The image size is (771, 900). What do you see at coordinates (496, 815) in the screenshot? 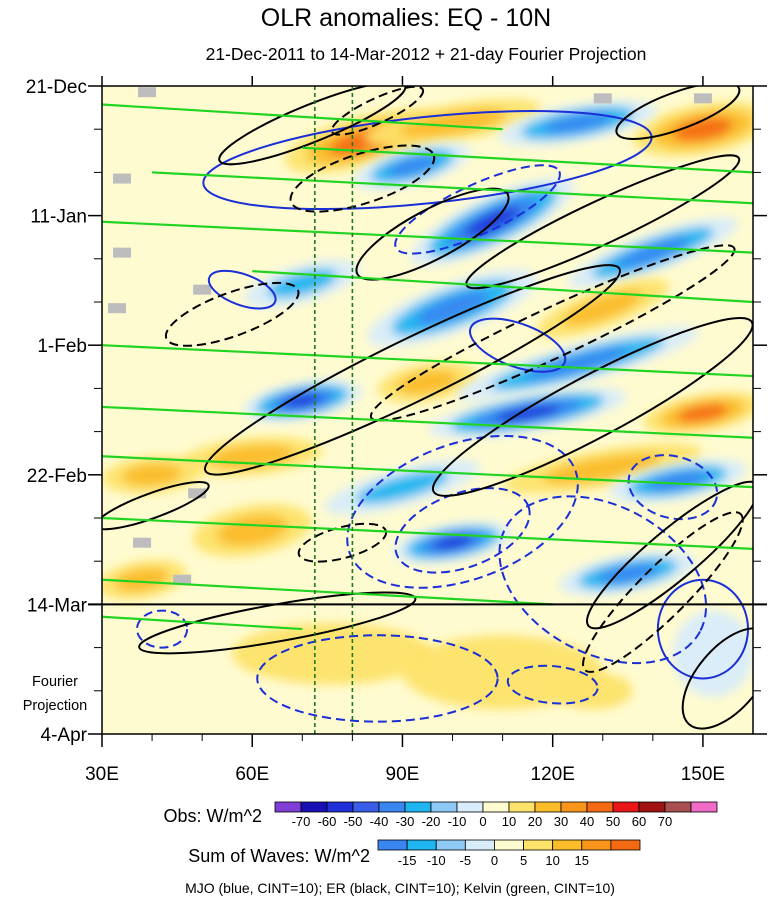
I see `obs-colorbar: -70 -60 -50 -40 -30 -20 -10 0 10 20 30 40 50 60 70` at bounding box center [496, 815].